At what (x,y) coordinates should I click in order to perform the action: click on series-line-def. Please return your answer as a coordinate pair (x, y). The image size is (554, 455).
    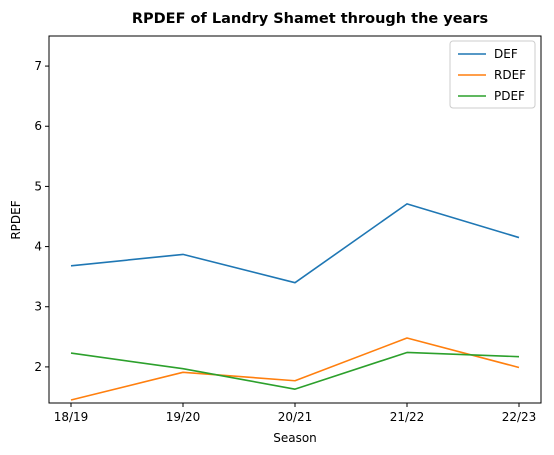
    Looking at the image, I should click on (295, 243).